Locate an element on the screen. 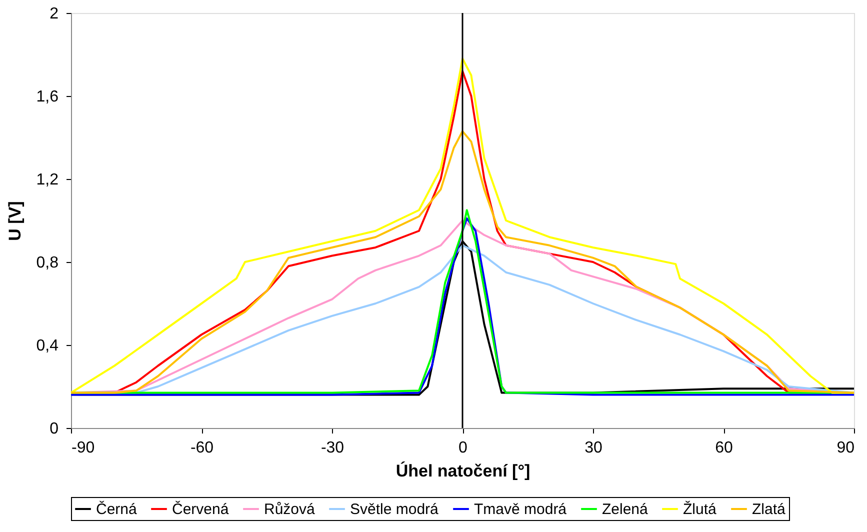  x-tick-label: 90 is located at coordinates (845, 448).